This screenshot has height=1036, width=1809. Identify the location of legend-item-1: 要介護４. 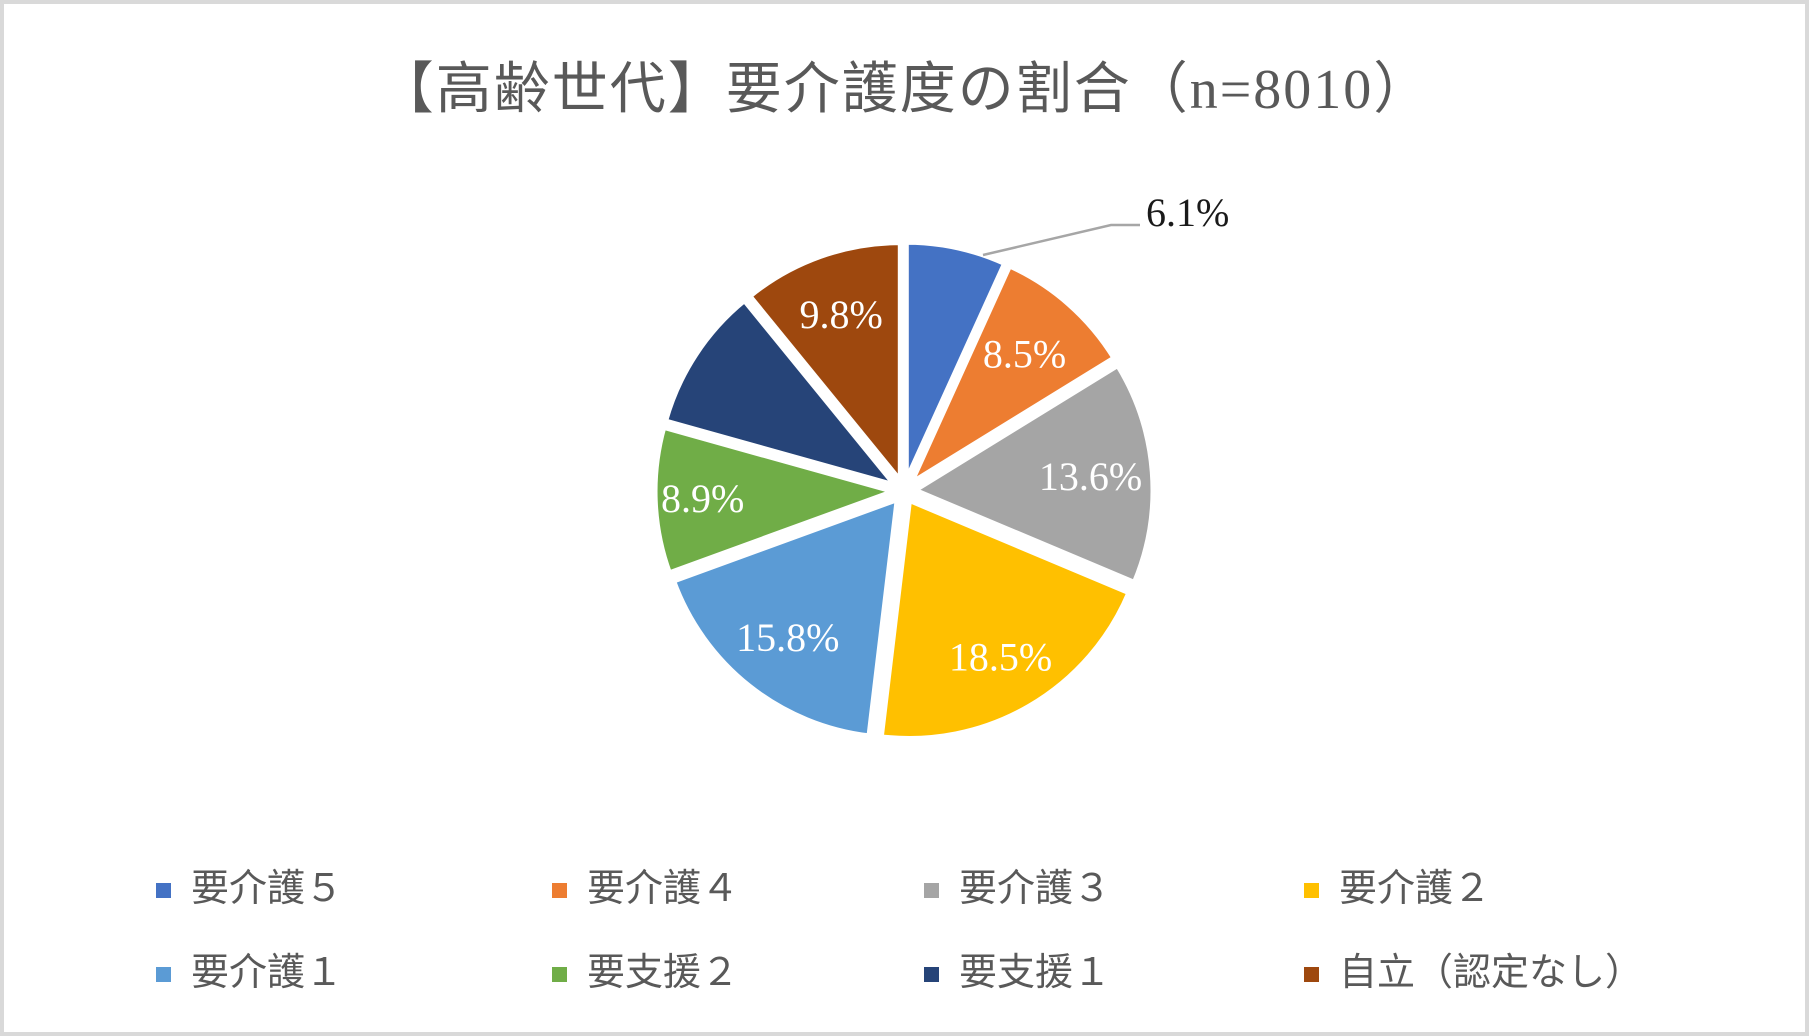
(645, 890).